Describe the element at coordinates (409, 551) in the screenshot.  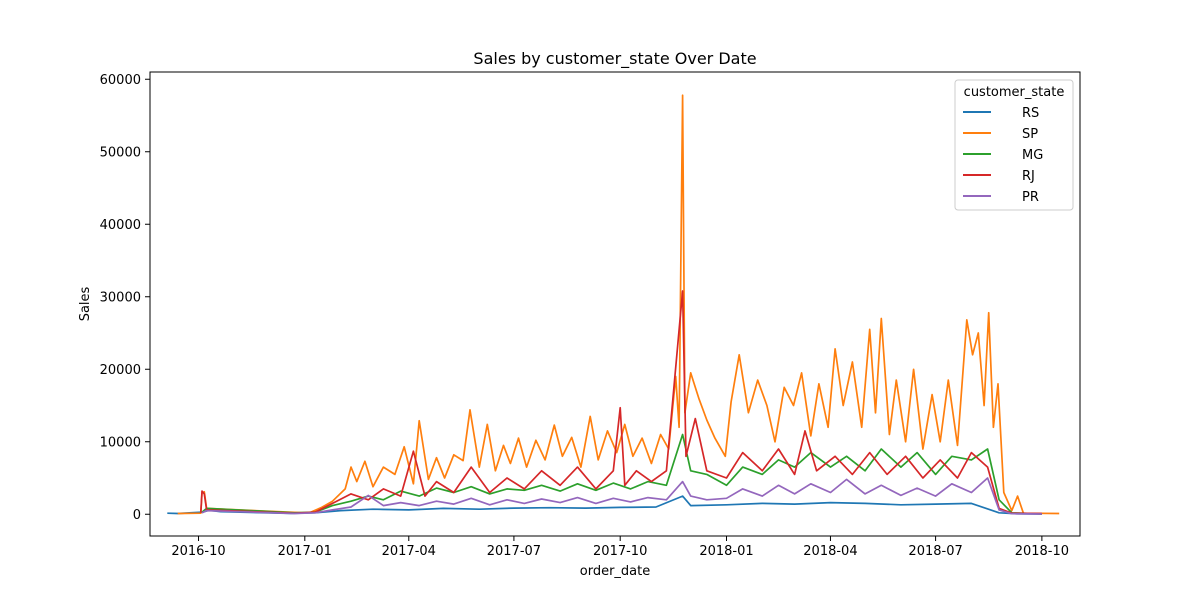
I see `x-tick-label: 2017-04` at that location.